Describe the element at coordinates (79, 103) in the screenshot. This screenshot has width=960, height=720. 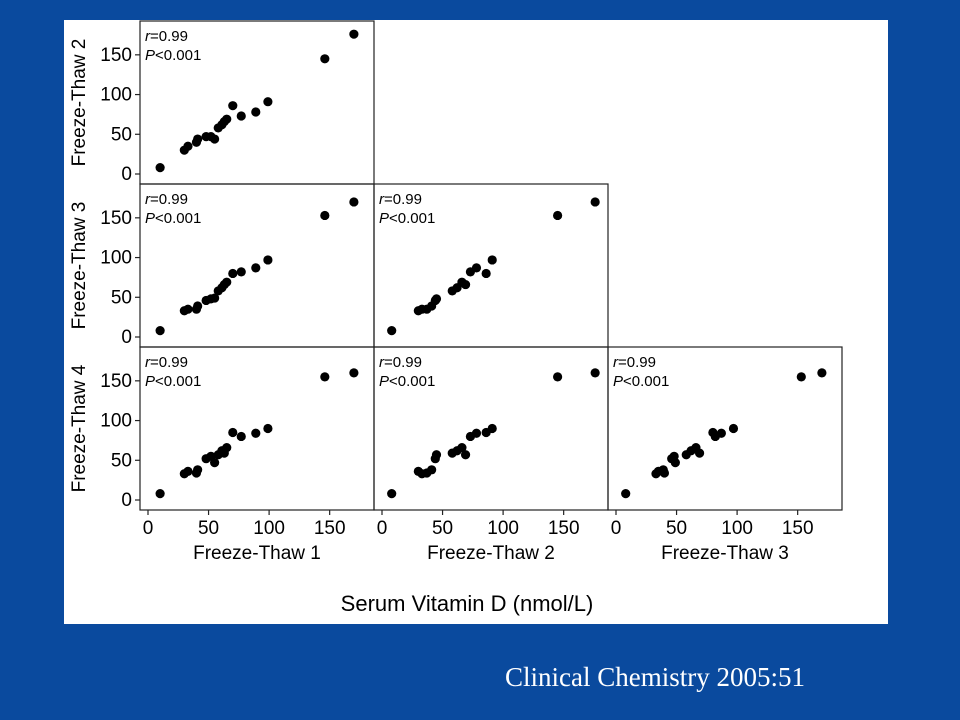
I see `y-axis-label: Freeze-Thaw 2` at that location.